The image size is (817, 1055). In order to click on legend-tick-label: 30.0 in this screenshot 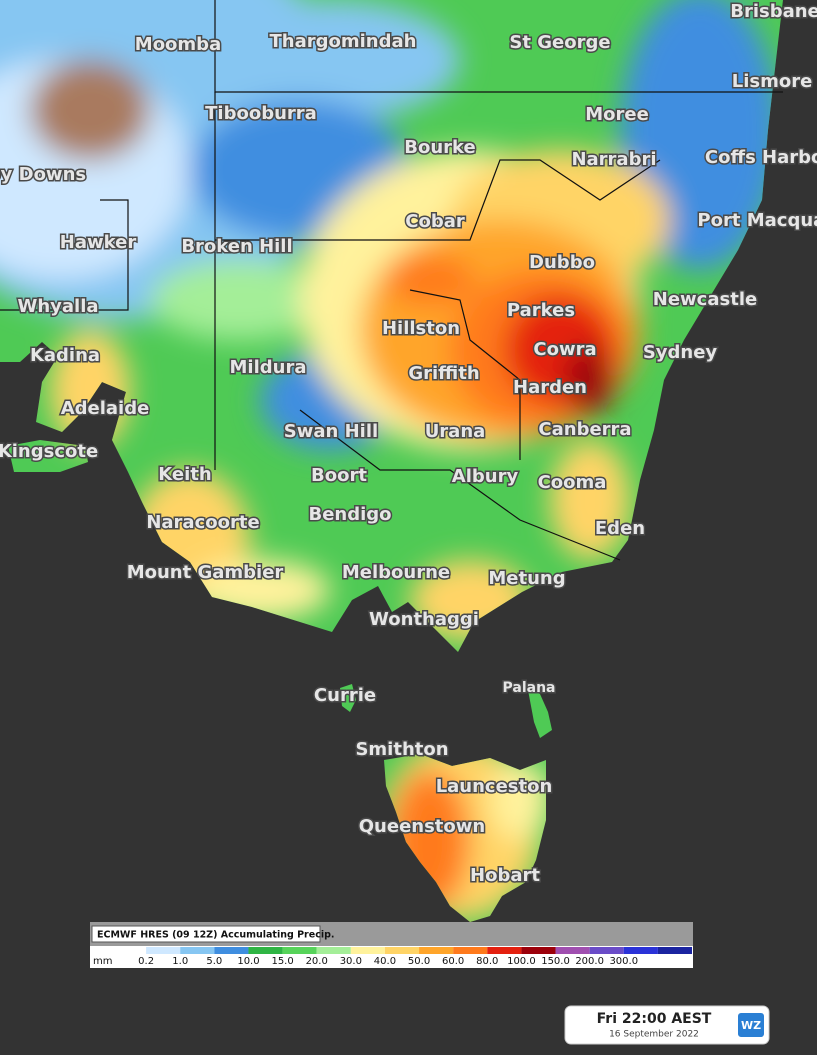, I will do `click(351, 961)`.